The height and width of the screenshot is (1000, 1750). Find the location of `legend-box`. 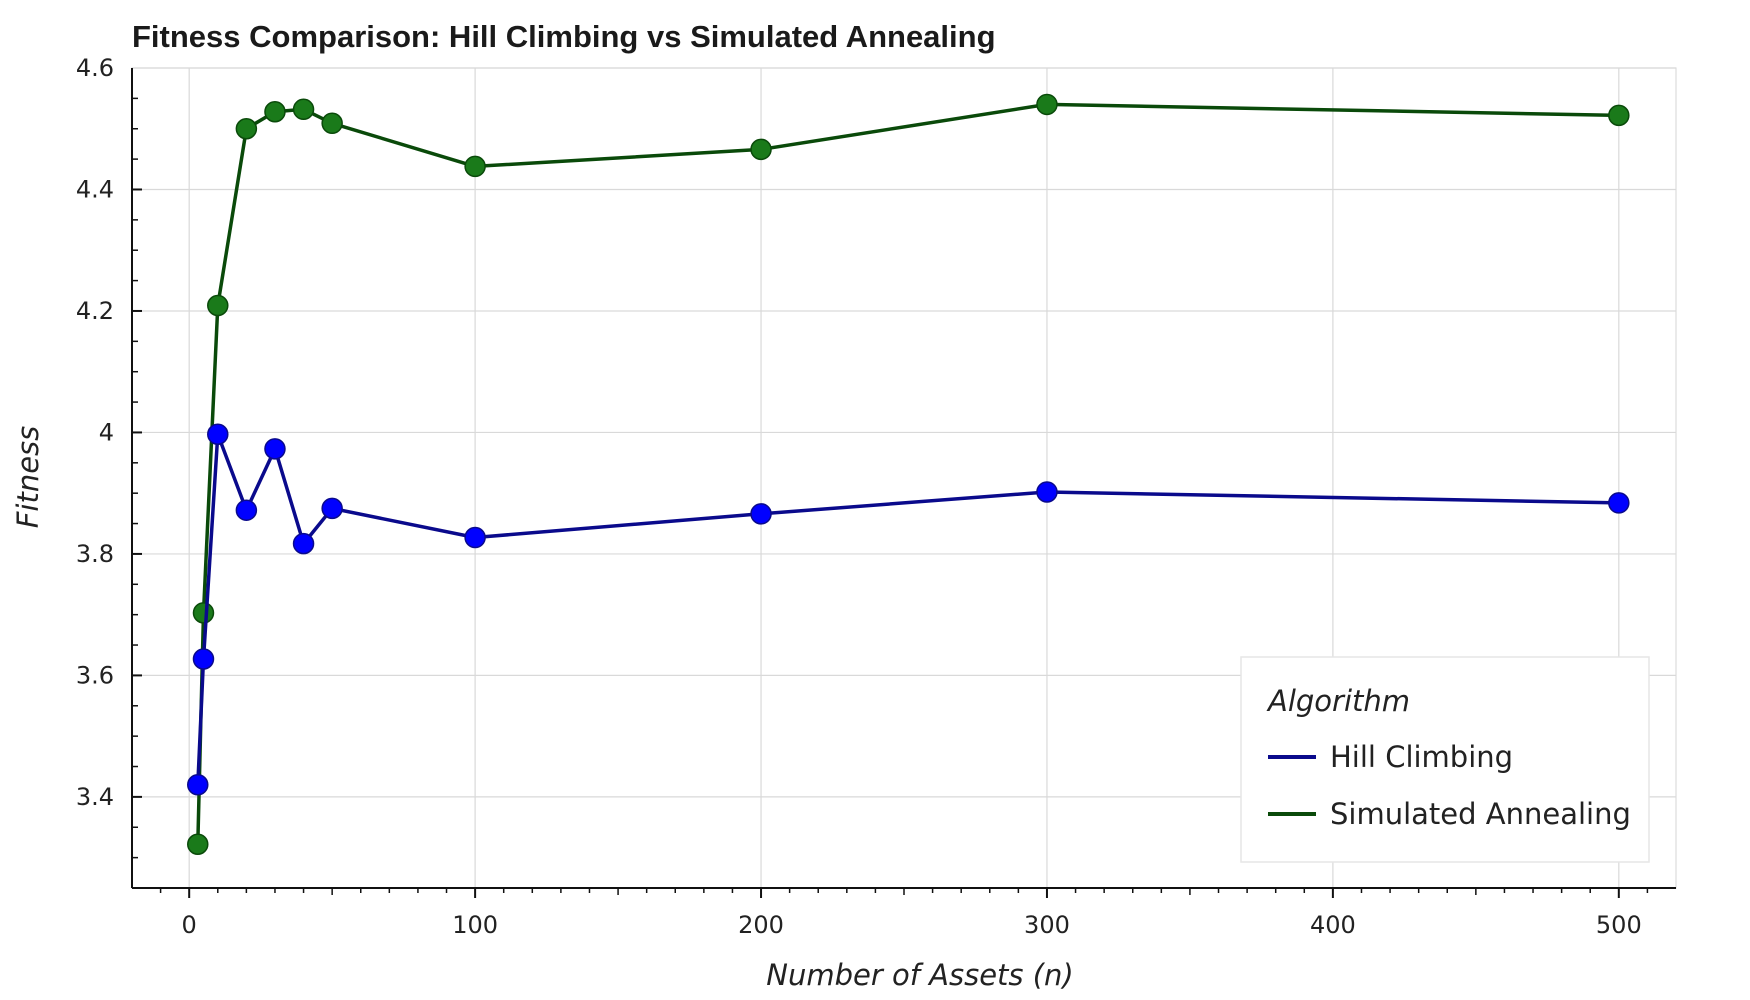

legend-box is located at coordinates (1445, 759).